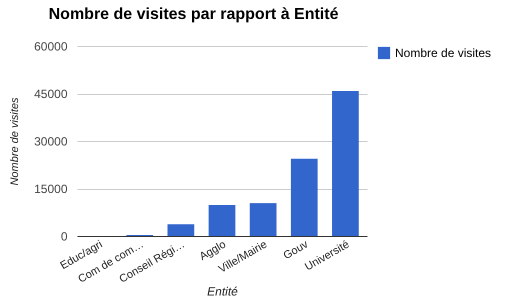 The height and width of the screenshot is (306, 507). What do you see at coordinates (64, 237) in the screenshot?
I see `y-tick-label: 0` at bounding box center [64, 237].